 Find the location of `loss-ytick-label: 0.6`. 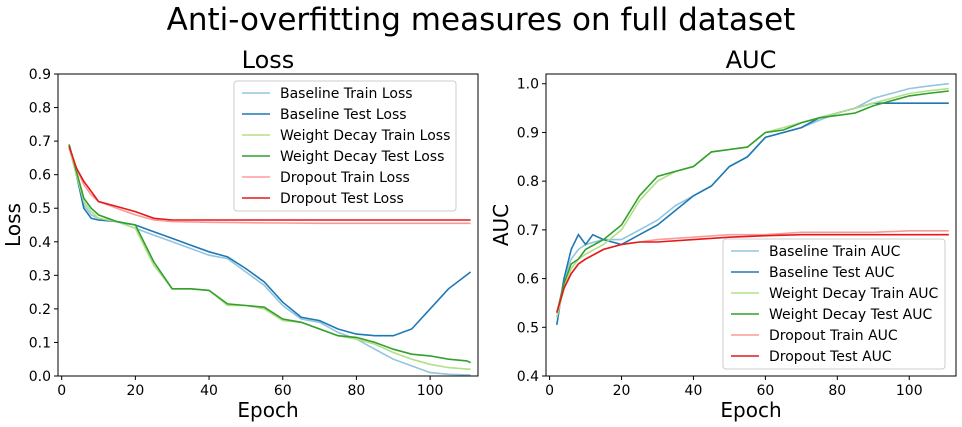

loss-ytick-label: 0.6 is located at coordinates (40, 176).